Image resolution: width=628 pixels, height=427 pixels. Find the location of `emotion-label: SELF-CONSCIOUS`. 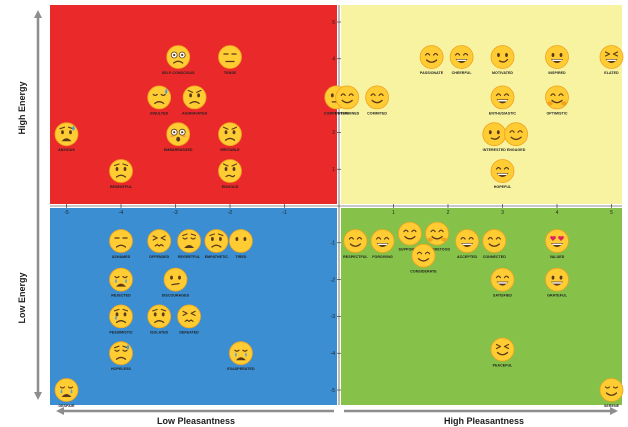

emotion-label: SELF-CONSCIOUS is located at coordinates (178, 73).